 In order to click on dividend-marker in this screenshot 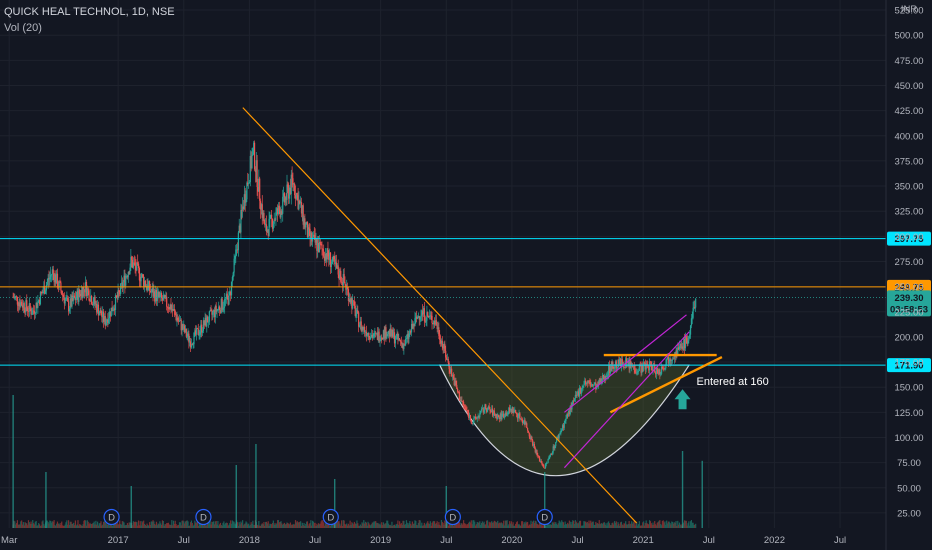, I will do `click(330, 517)`.